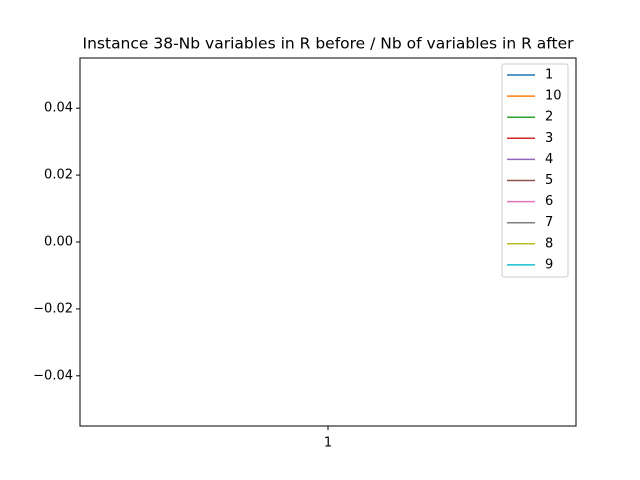 The width and height of the screenshot is (640, 480). I want to click on legend-label: 2, so click(549, 117).